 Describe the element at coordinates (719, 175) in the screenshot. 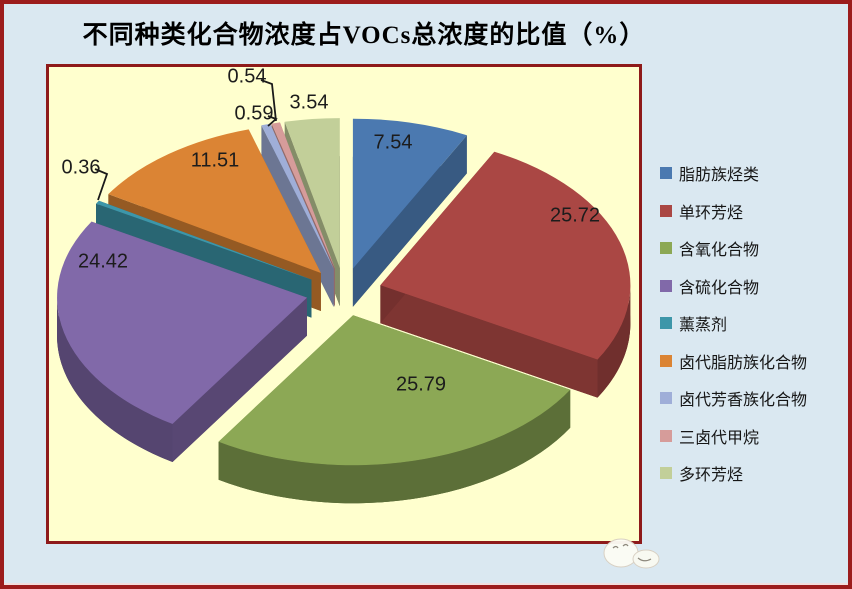

I see `legend-label: 脂肪族烃类` at that location.